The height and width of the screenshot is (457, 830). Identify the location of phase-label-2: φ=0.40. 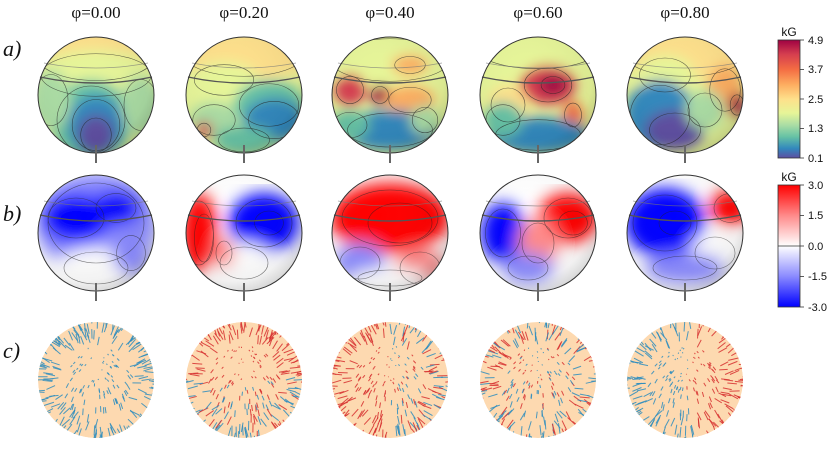
(389, 12).